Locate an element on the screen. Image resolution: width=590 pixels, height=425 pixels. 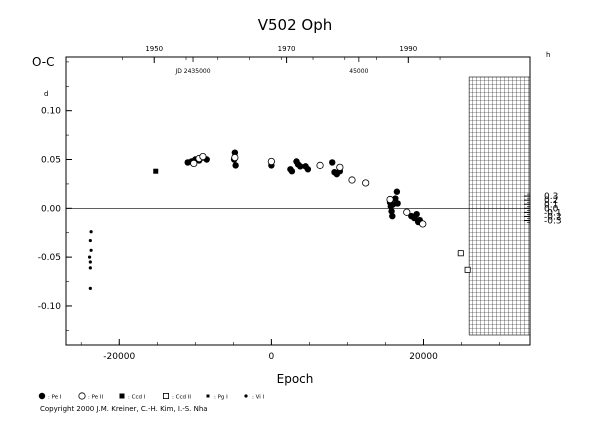
x-tick-label: 20000 is located at coordinates (423, 357).